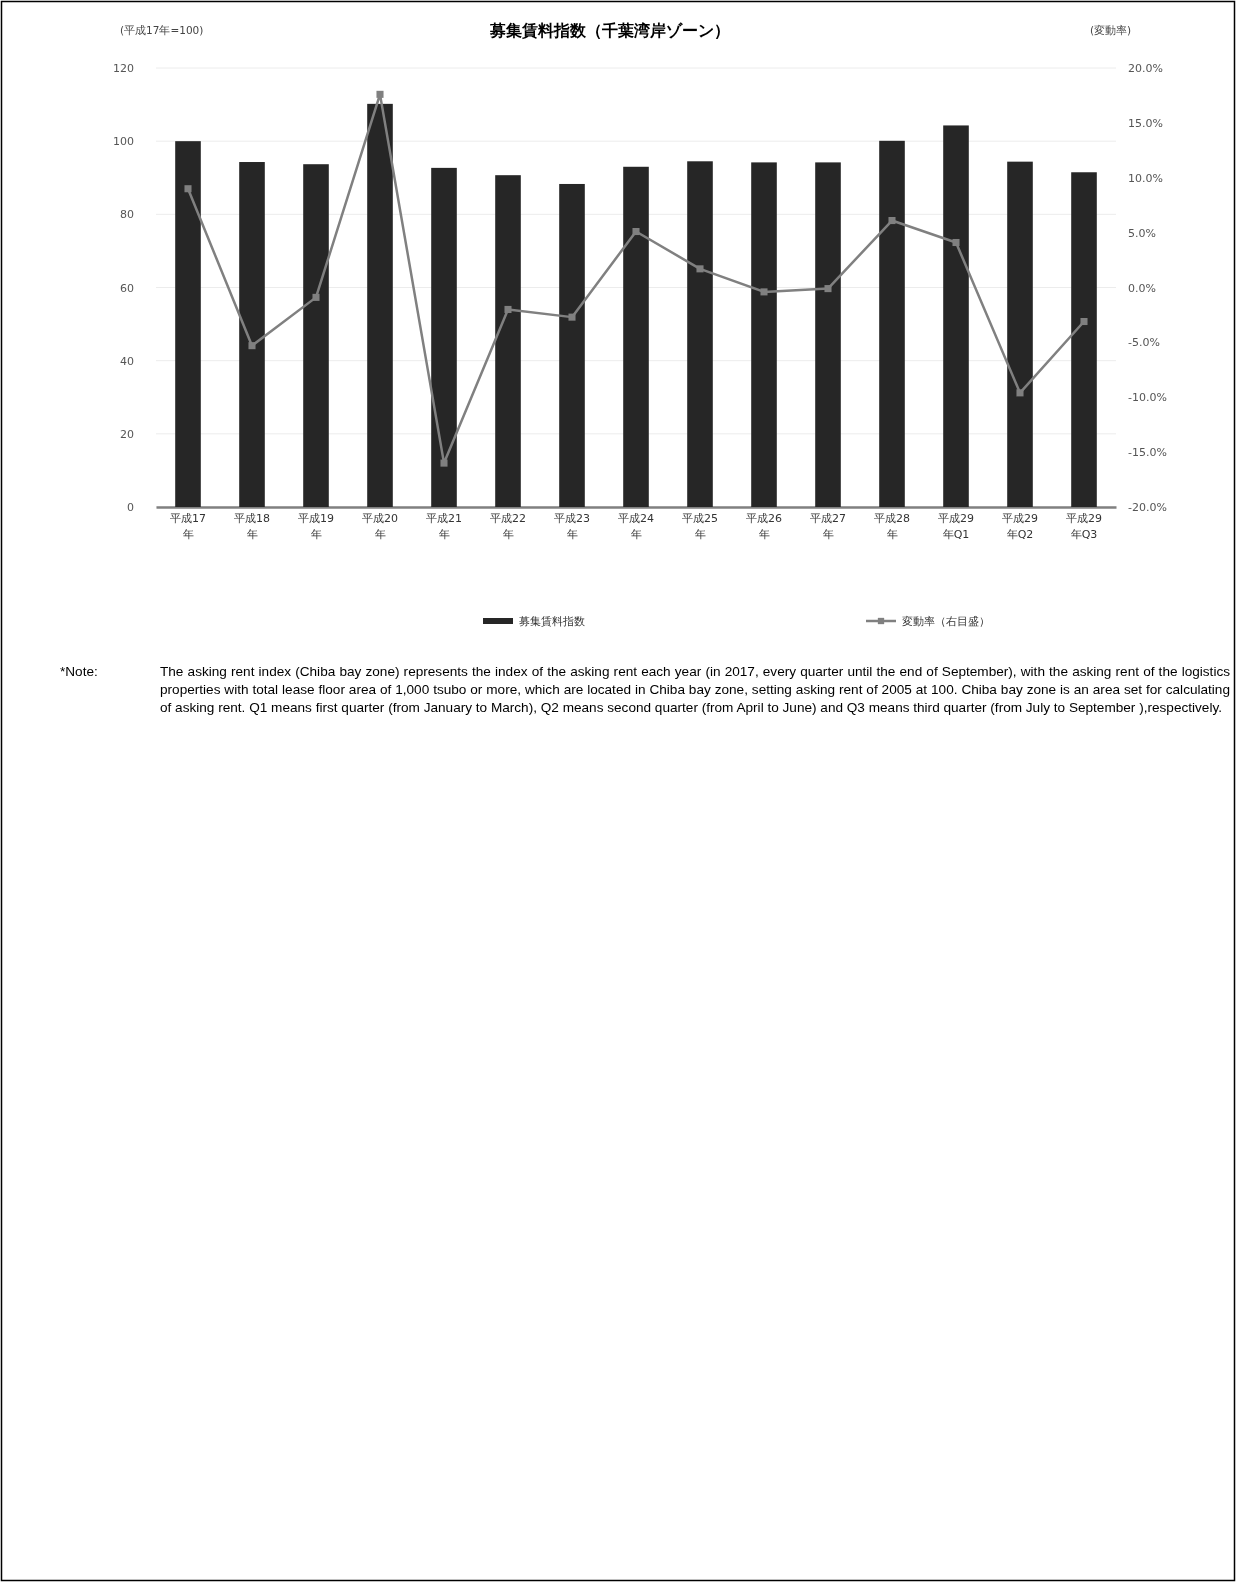 The height and width of the screenshot is (1582, 1236). I want to click on y2-tick-label: 20.0%, so click(1145, 69).